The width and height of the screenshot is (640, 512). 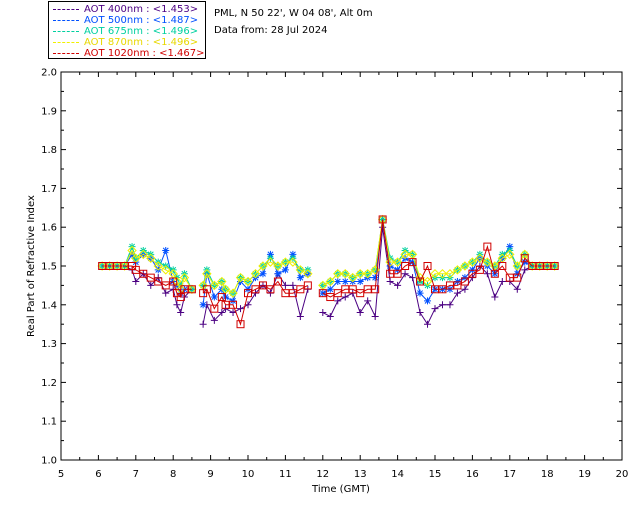 I want to click on legend-label: AOT 500nm : <1.487>, so click(x=141, y=20).